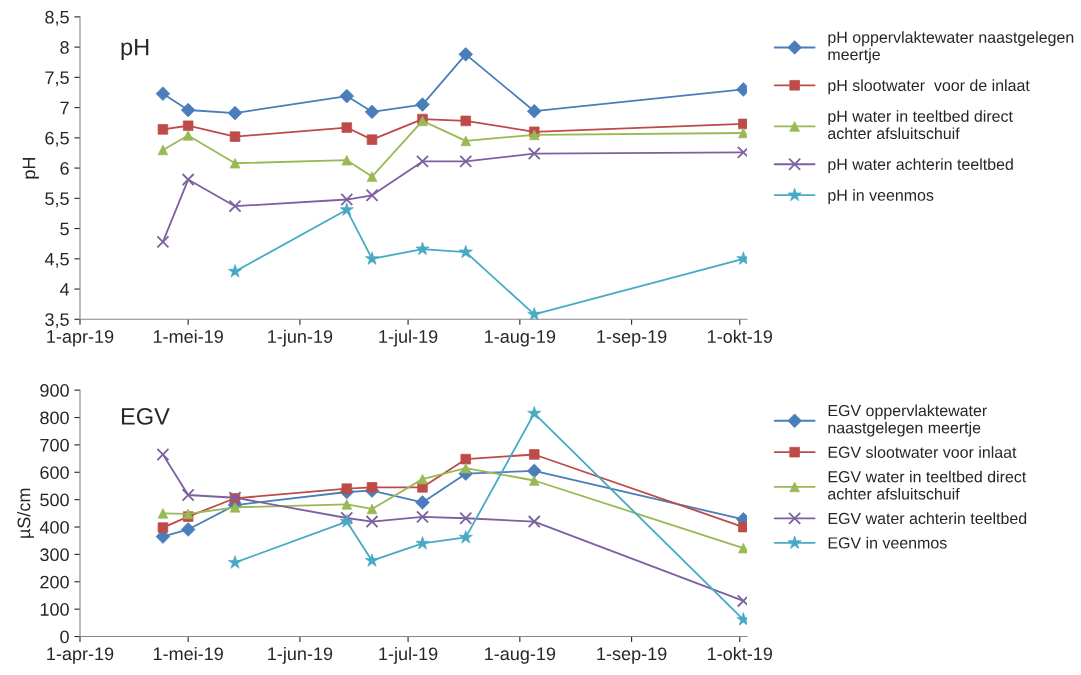  Describe the element at coordinates (145, 416) in the screenshot. I see `text: EGV` at that location.